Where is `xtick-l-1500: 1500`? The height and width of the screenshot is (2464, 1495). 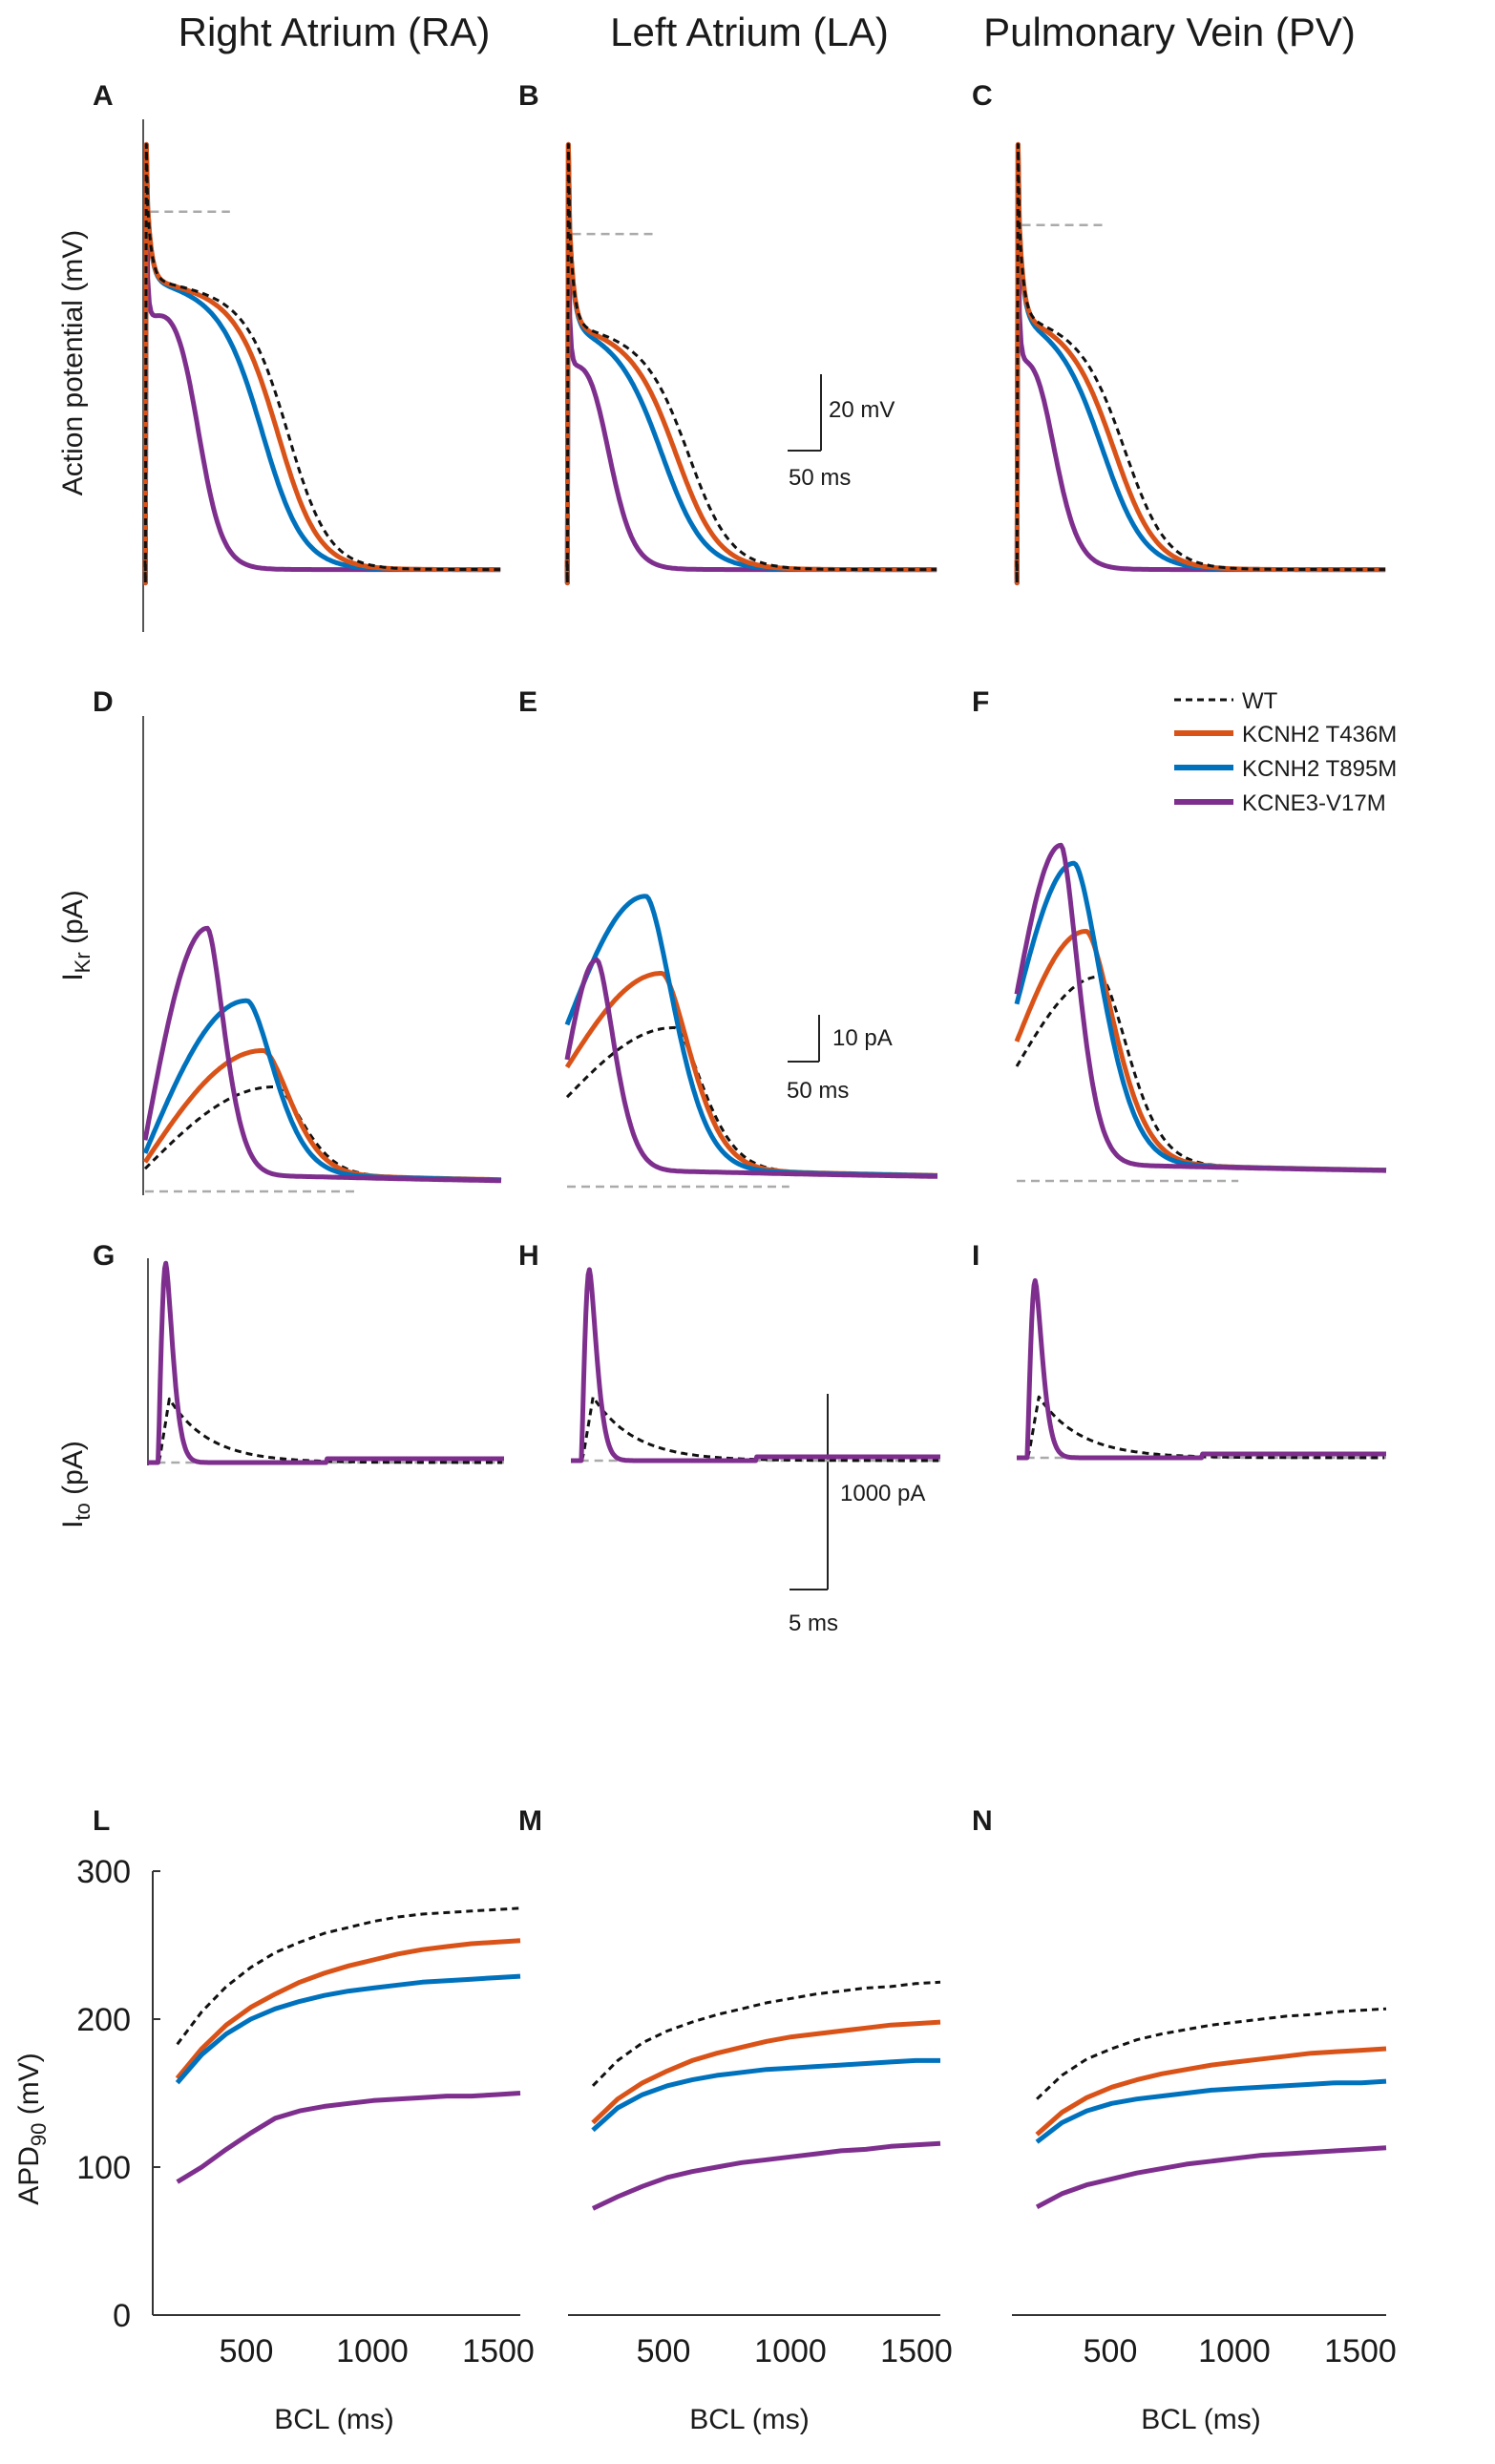 xtick-l-1500: 1500 is located at coordinates (499, 2351).